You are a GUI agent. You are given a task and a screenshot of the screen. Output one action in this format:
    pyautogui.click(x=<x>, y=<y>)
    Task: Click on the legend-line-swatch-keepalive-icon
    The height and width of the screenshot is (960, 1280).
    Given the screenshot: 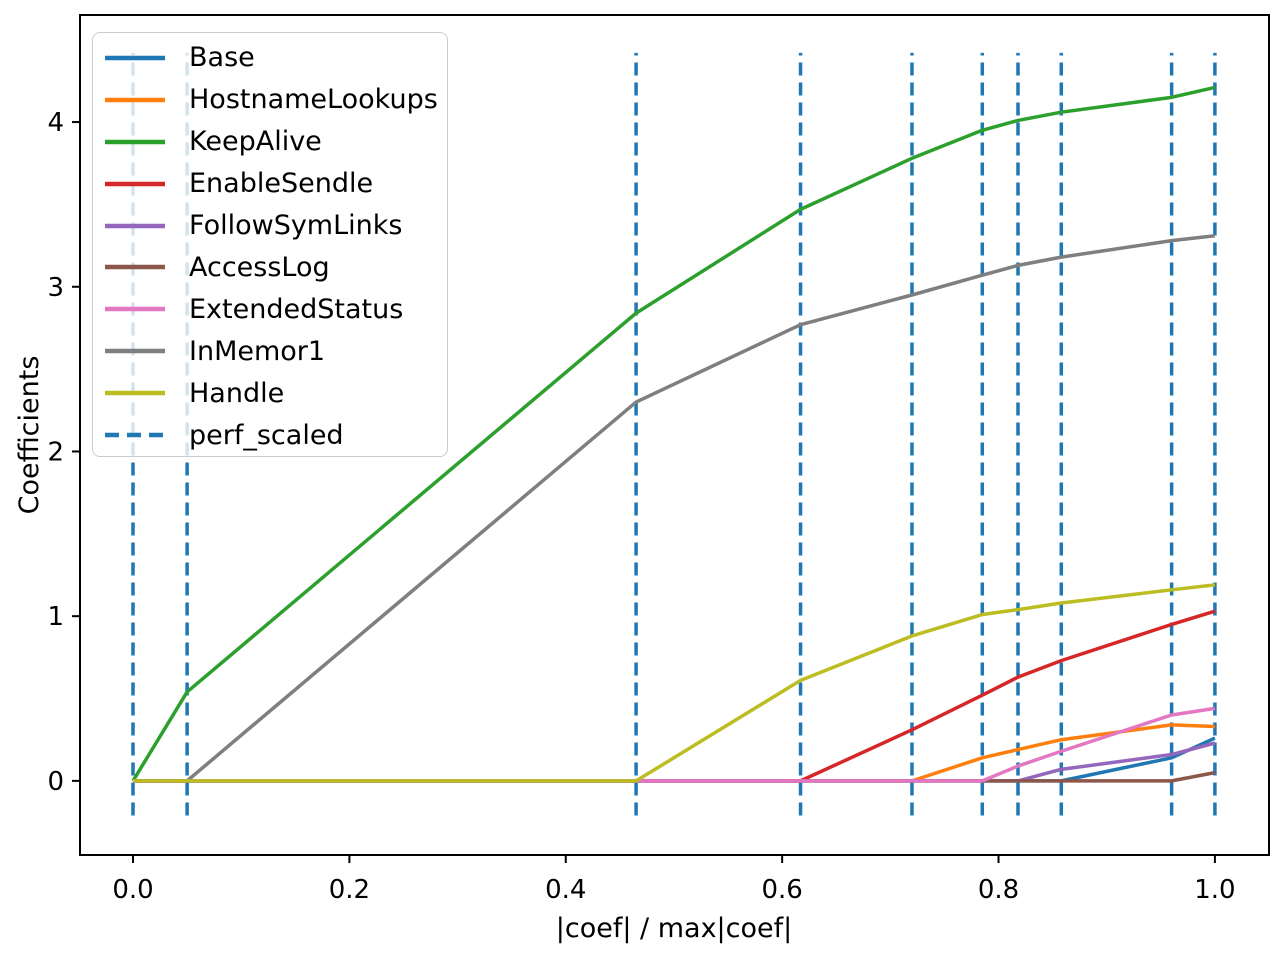 What is the action you would take?
    pyautogui.click(x=135, y=142)
    